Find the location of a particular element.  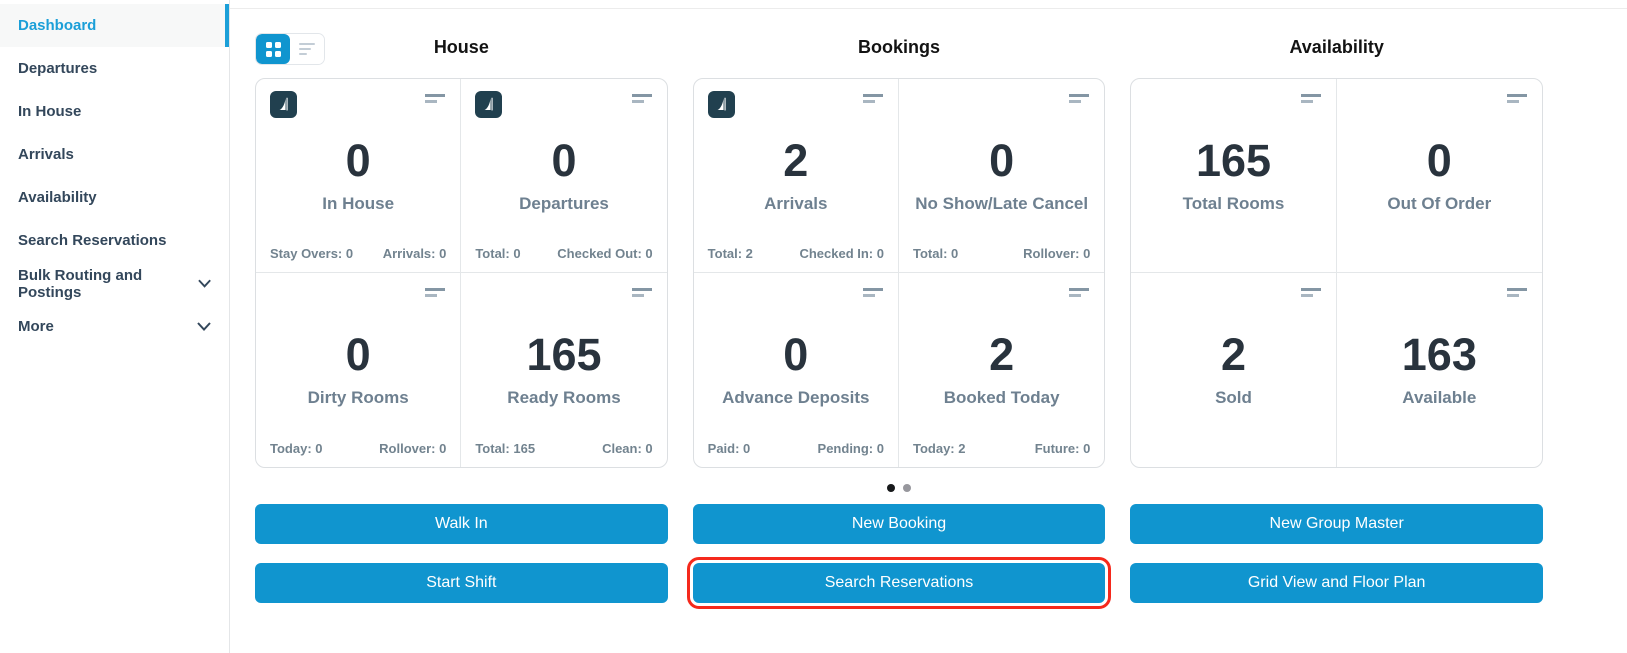

sidebar-item-label: Departures is located at coordinates (58, 68).